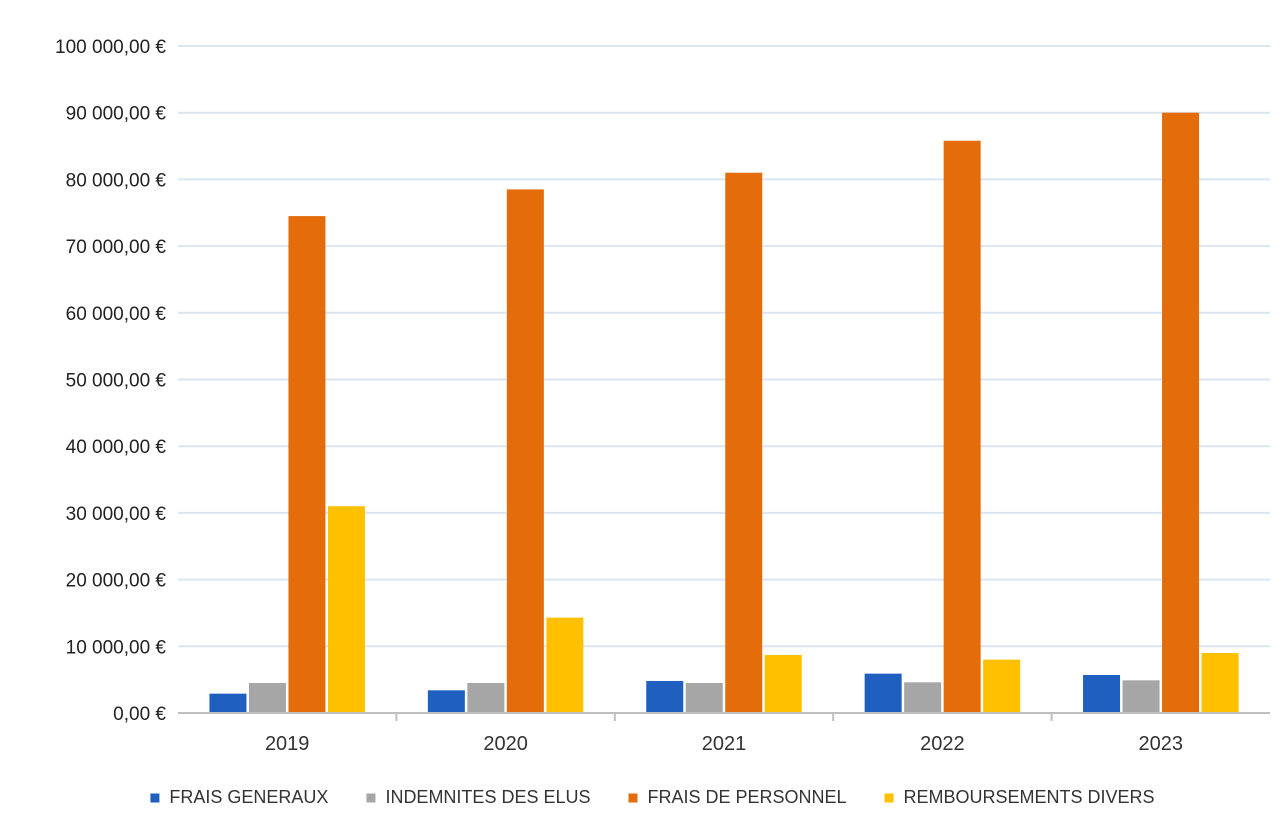 The height and width of the screenshot is (827, 1285). What do you see at coordinates (1220, 682) in the screenshot?
I see `bar-remboursements-divers-2023` at bounding box center [1220, 682].